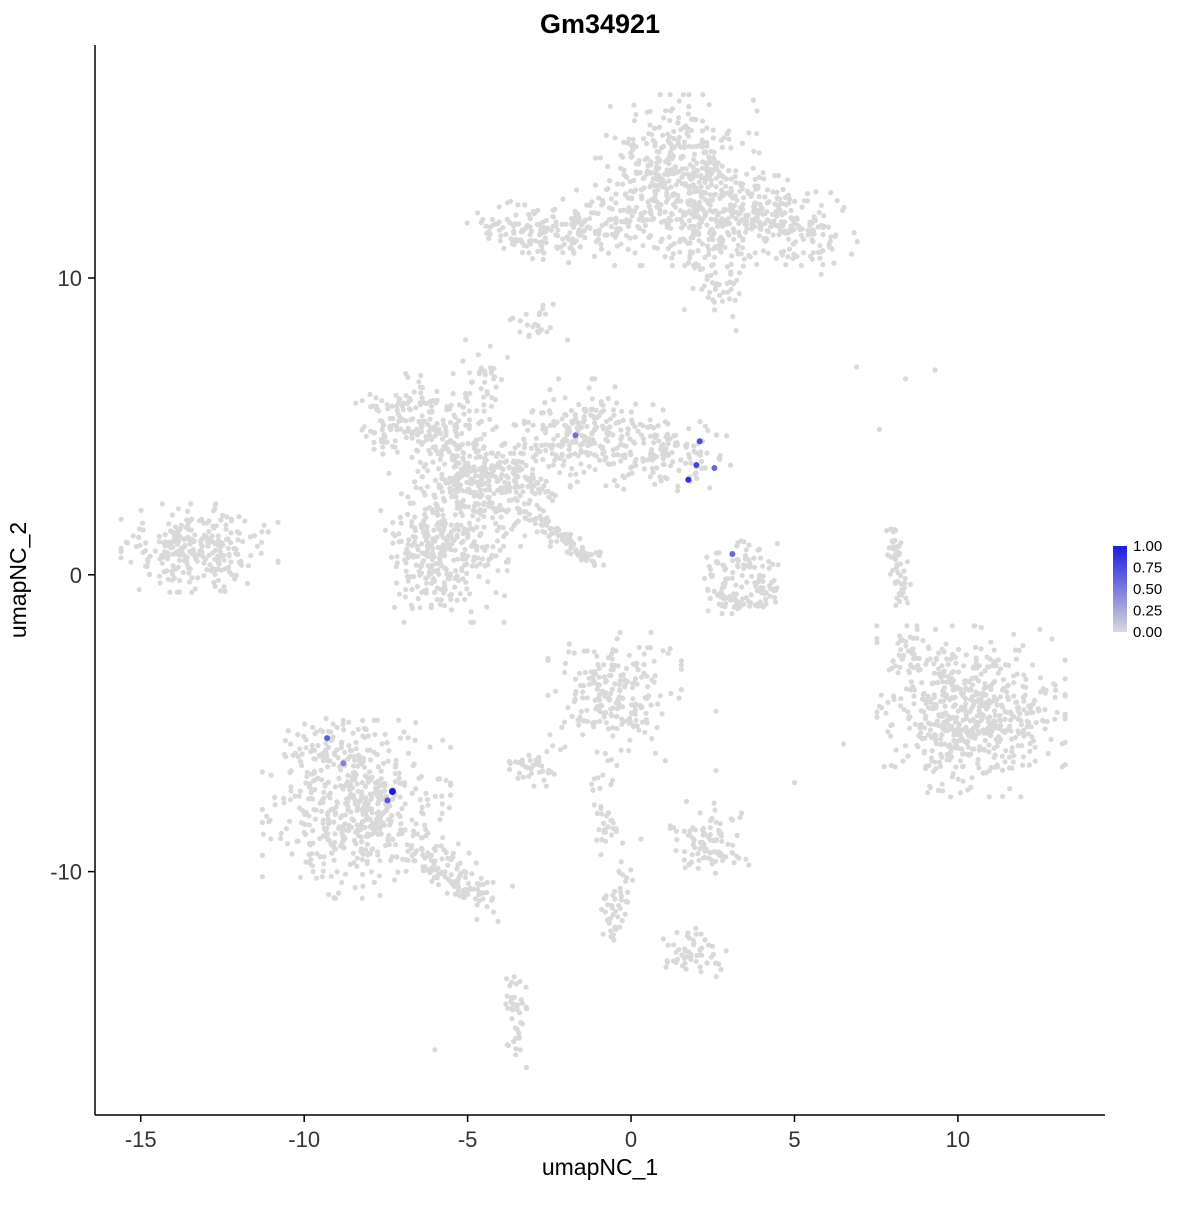  Describe the element at coordinates (530, 618) in the screenshot. I see `highlight-points-layer` at that location.